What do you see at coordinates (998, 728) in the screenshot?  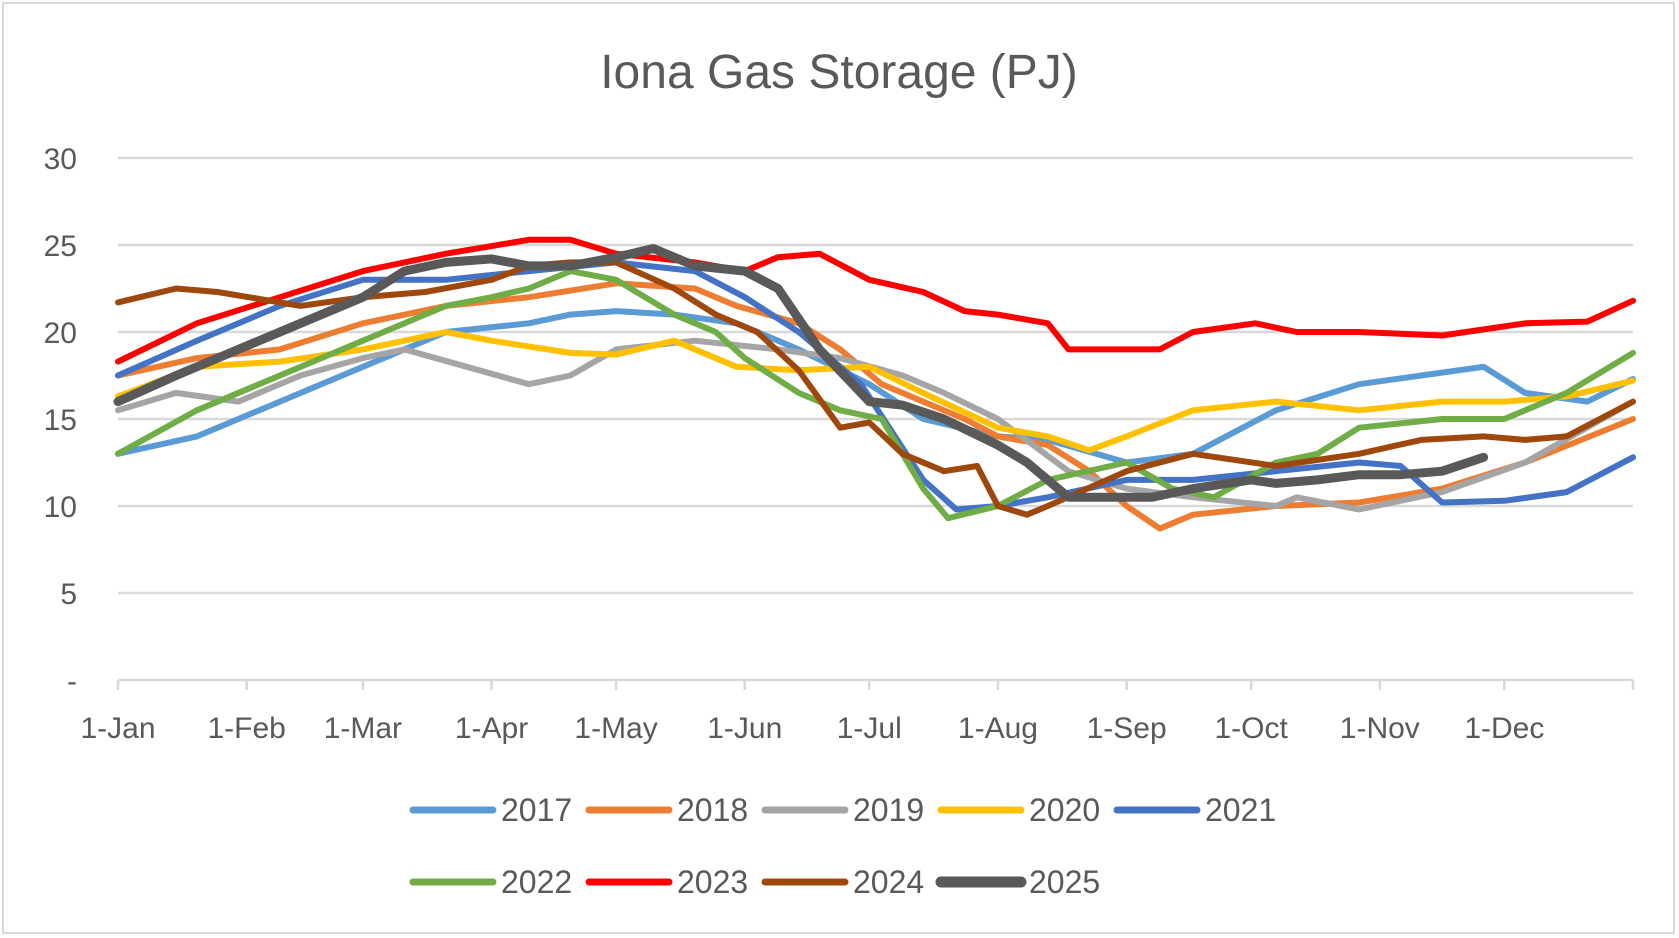 I see `x-tick-label: 1-Aug` at bounding box center [998, 728].